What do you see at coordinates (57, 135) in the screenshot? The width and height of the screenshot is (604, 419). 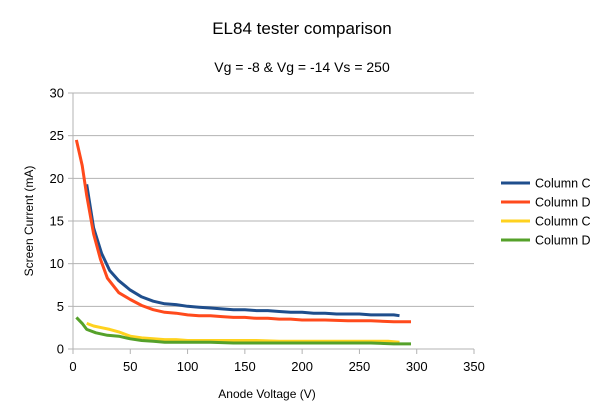 I see `y-tick-label: 25` at bounding box center [57, 135].